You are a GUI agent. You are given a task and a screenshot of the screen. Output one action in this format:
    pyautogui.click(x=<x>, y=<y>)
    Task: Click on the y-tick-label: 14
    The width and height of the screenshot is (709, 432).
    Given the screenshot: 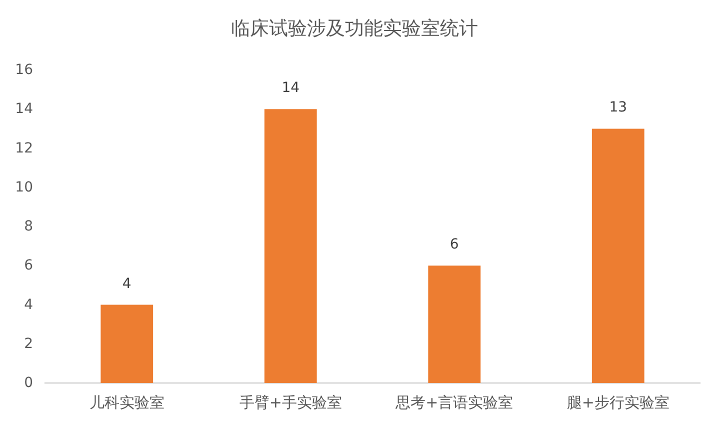 What is the action you would take?
    pyautogui.click(x=24, y=109)
    